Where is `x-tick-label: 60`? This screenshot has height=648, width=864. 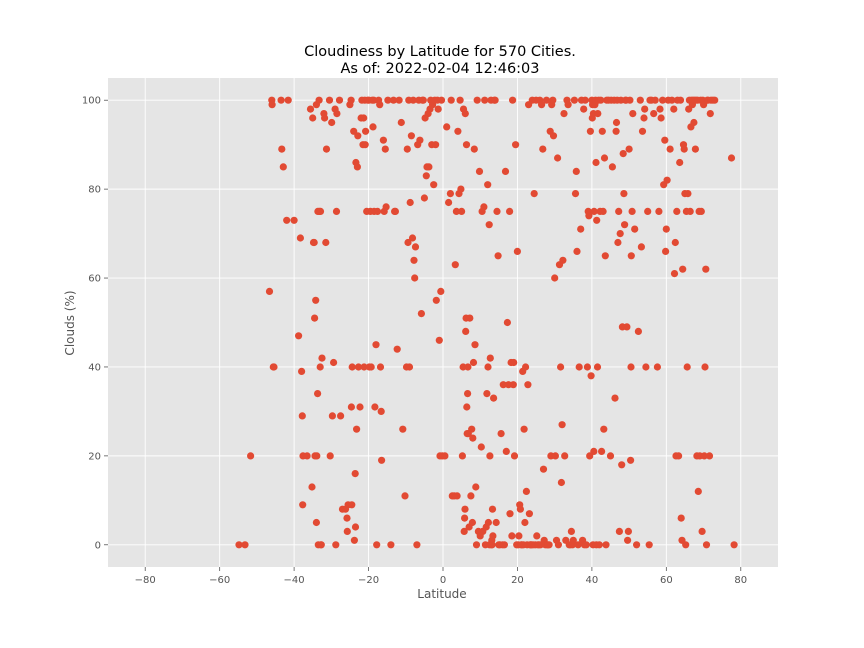 x-tick-label: 60 is located at coordinates (666, 580).